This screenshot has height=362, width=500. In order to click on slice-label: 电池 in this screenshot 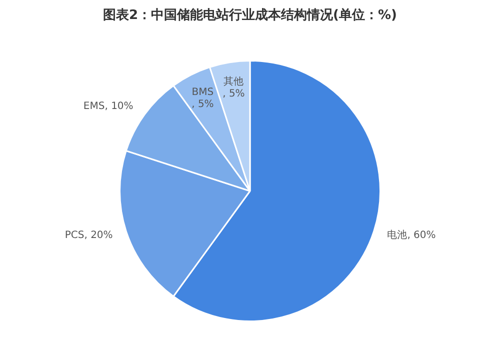, I will do `click(397, 235)`.